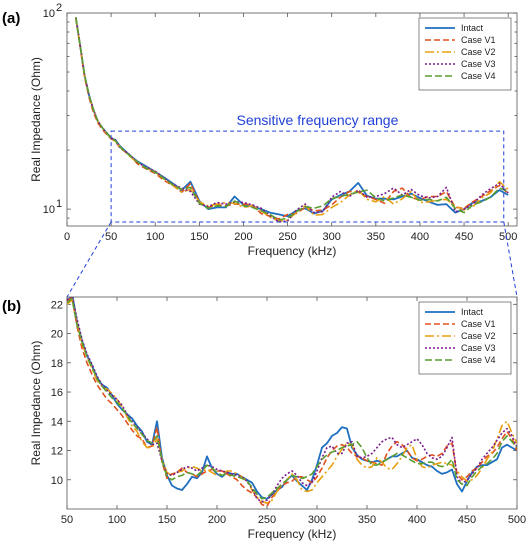 Image resolution: width=530 pixels, height=550 pixels. What do you see at coordinates (318, 120) in the screenshot?
I see `sensitive-range-annotation: Sensitive frequency range` at bounding box center [318, 120].